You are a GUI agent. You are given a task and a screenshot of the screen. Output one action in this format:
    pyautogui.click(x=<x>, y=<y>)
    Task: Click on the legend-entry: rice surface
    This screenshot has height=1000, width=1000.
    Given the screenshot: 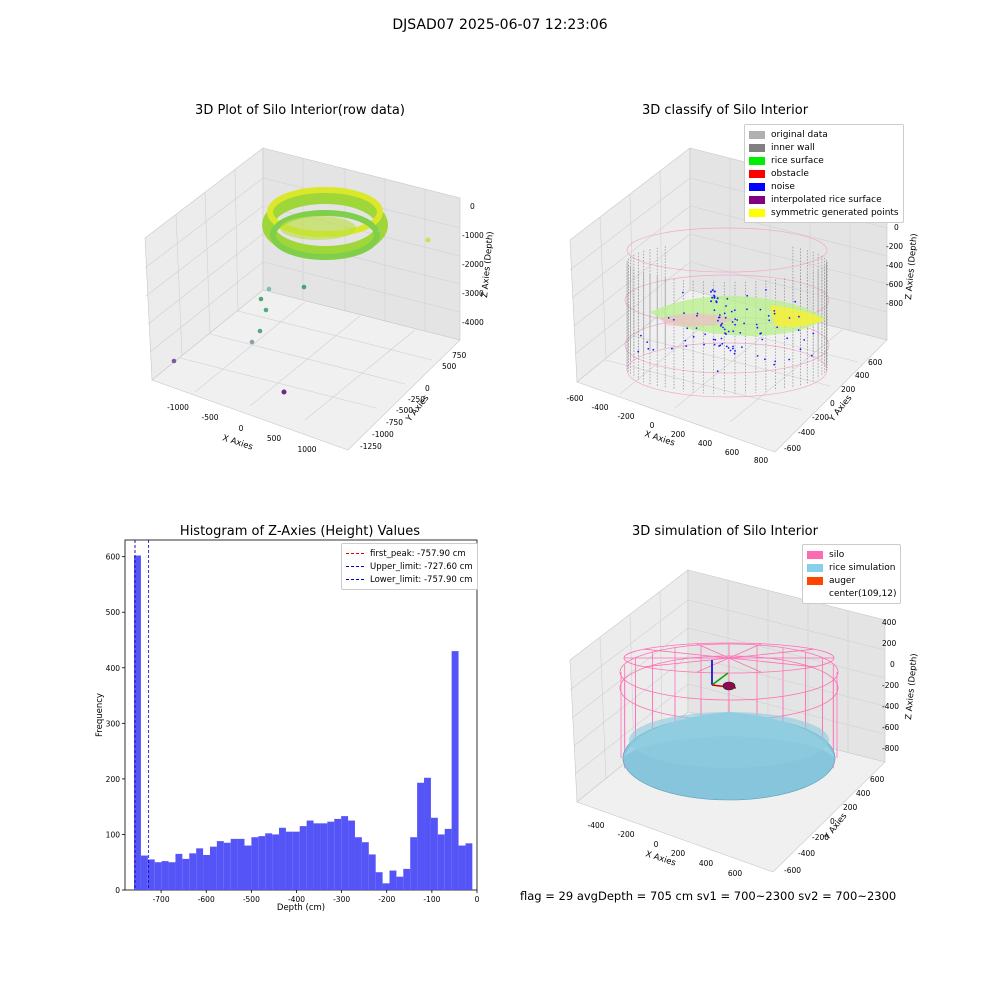 What is the action you would take?
    pyautogui.click(x=824, y=160)
    